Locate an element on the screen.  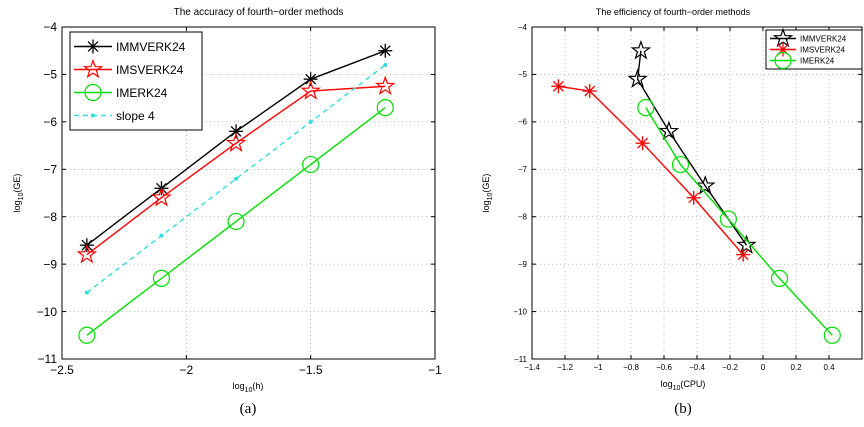
x-tick-label: −1.4 is located at coordinates (532, 367).